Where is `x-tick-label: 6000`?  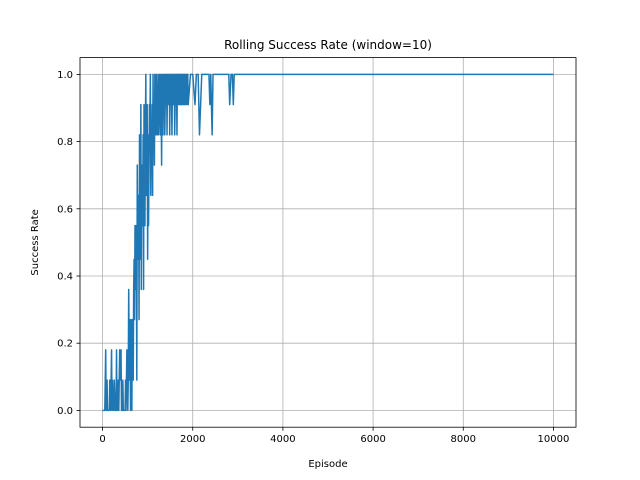
x-tick-label: 6000 is located at coordinates (372, 439).